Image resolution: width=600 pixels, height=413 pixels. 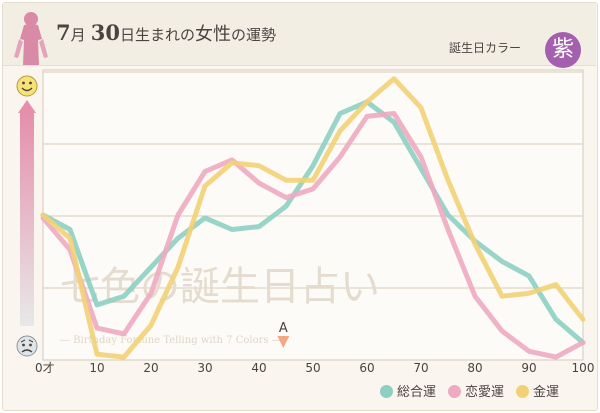 What do you see at coordinates (583, 368) in the screenshot?
I see `x-tick-label: 100` at bounding box center [583, 368].